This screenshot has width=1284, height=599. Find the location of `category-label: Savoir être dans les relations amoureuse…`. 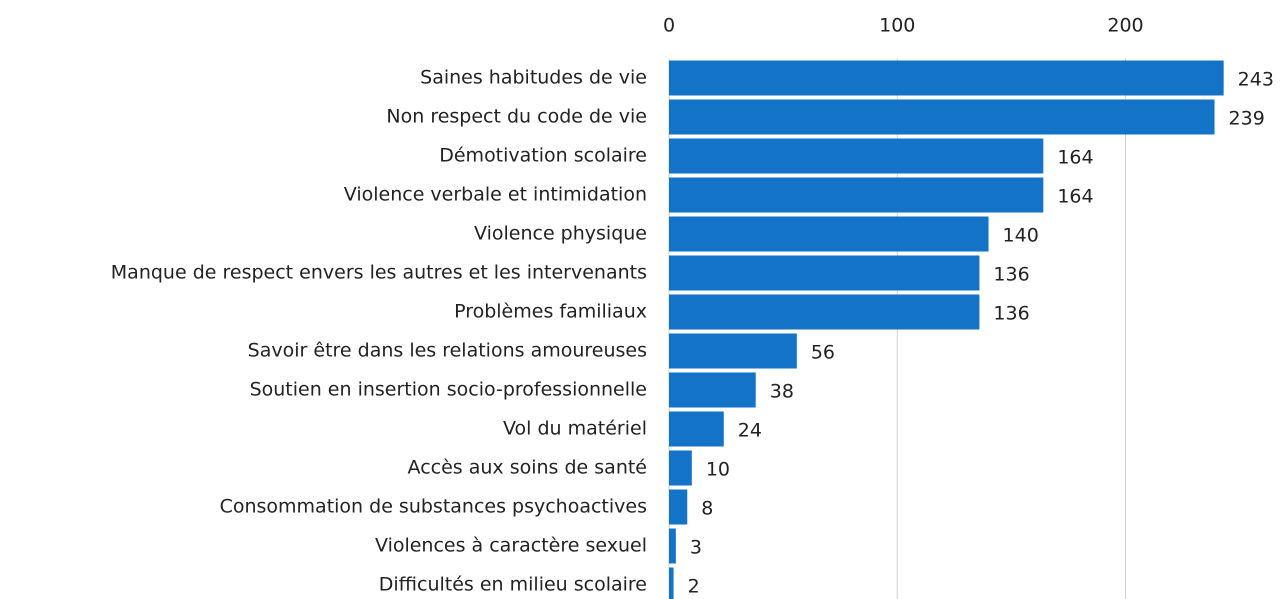

category-label: Savoir être dans les relations amoureuse… is located at coordinates (447, 351).